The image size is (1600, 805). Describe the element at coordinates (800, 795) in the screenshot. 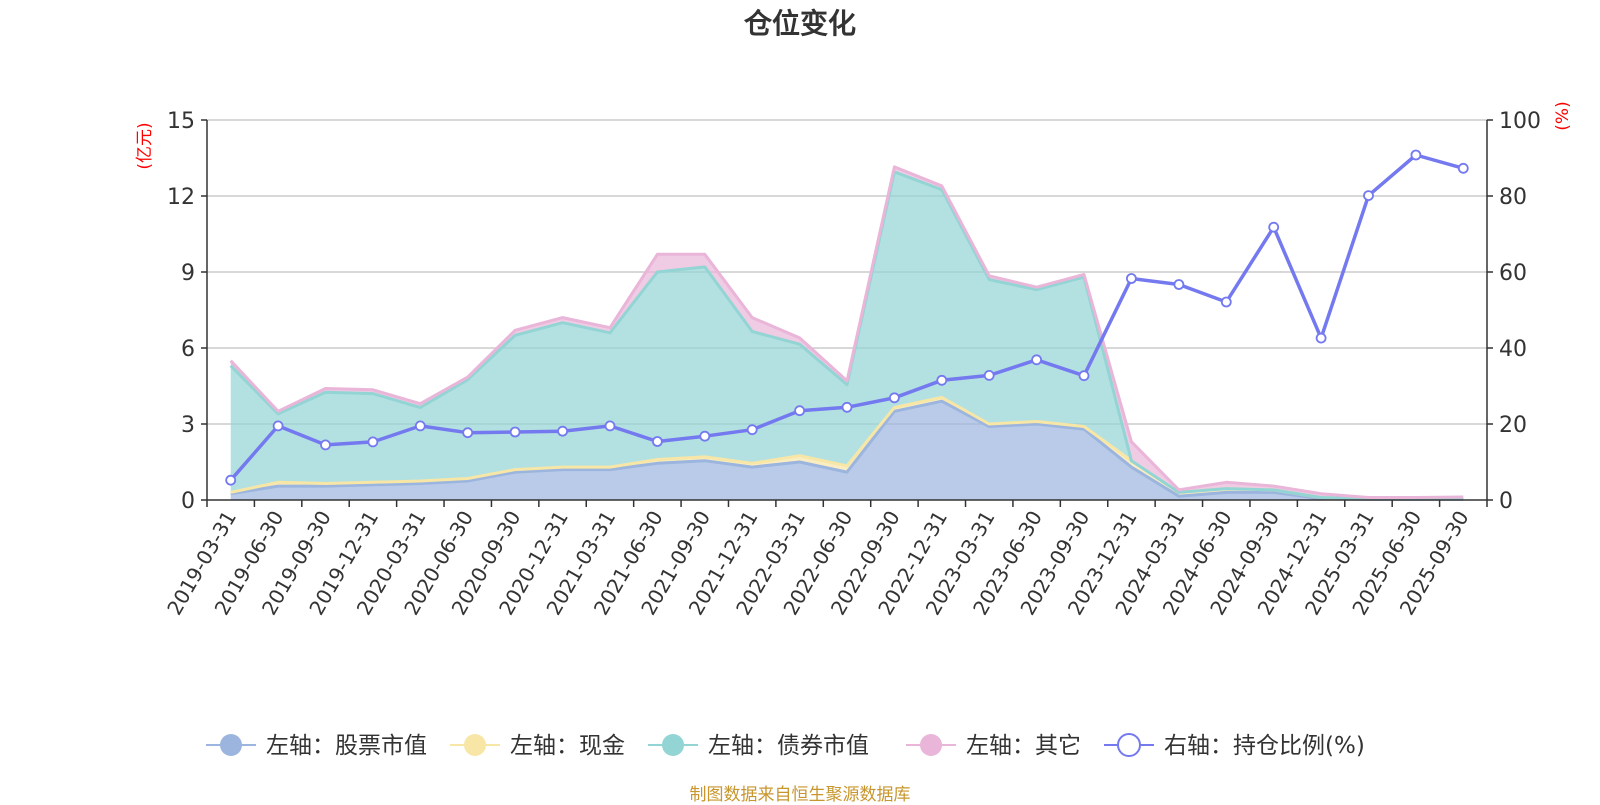

I see `data-source-note: 制图数据来自恒生聚源数据库` at that location.